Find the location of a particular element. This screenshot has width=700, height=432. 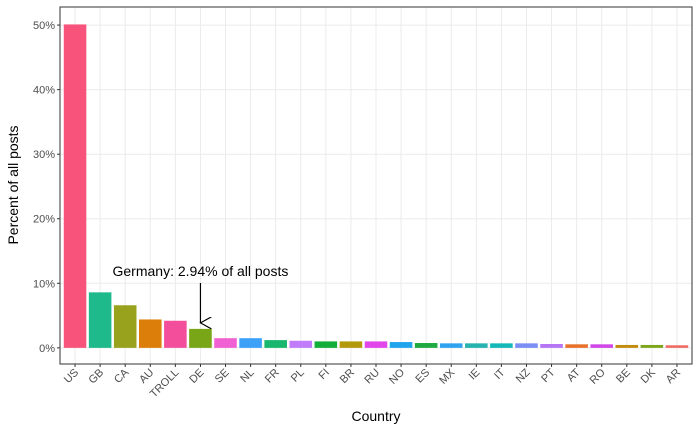

x-tick-label: FI is located at coordinates (324, 374).